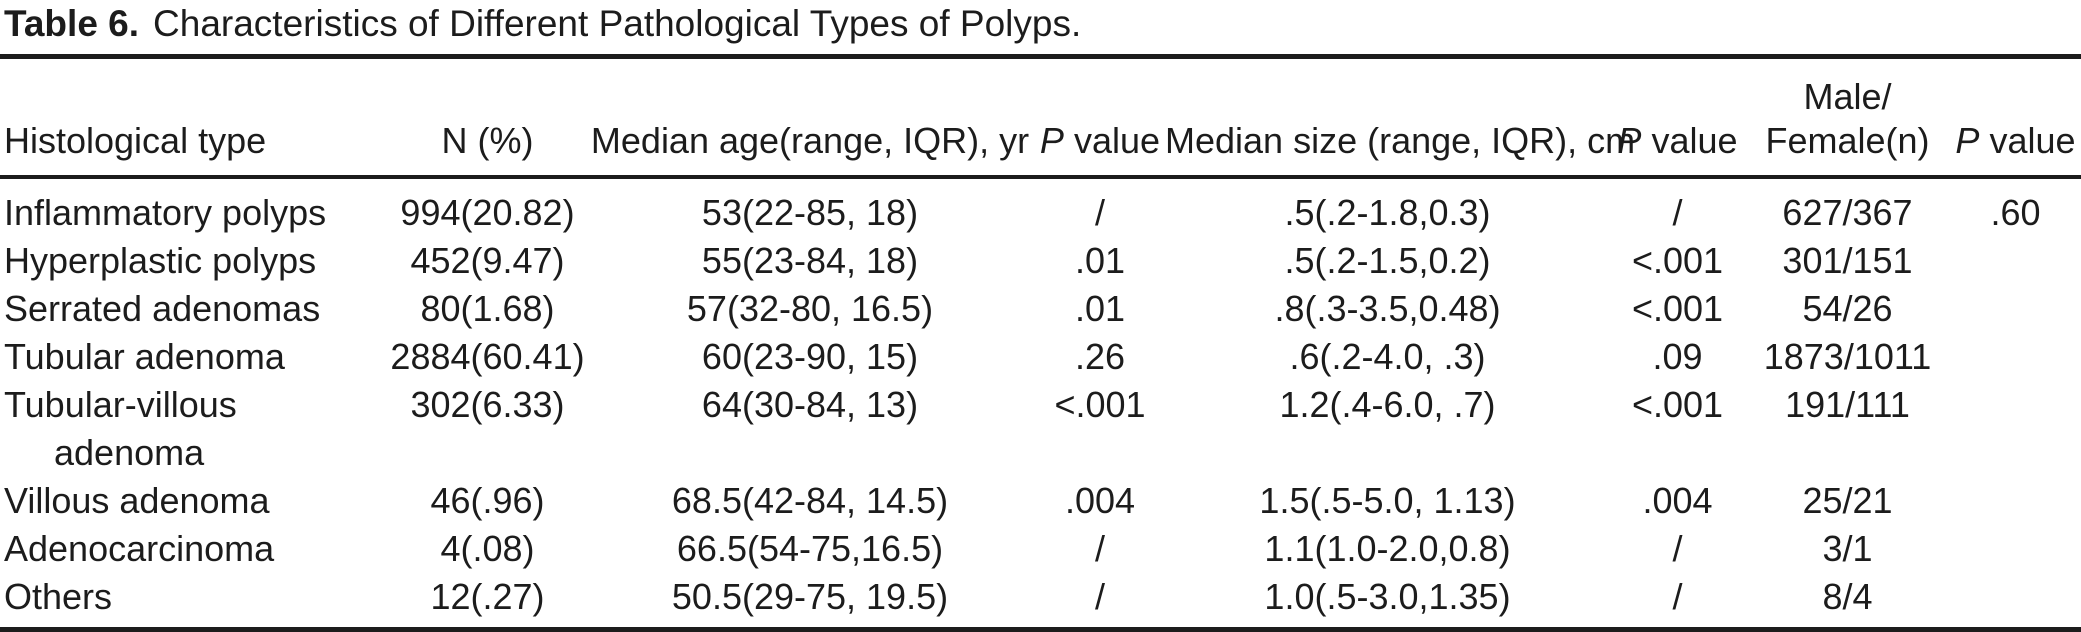 The width and height of the screenshot is (2081, 632). I want to click on cell-male-female: 25/21, so click(1847, 500).